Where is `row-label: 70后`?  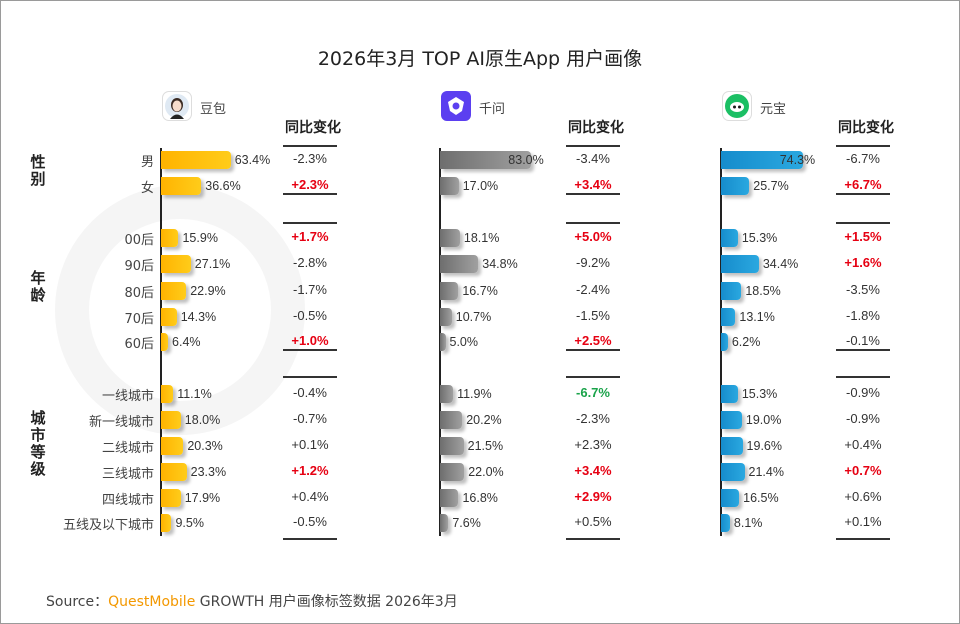
row-label: 70后 is located at coordinates (139, 319).